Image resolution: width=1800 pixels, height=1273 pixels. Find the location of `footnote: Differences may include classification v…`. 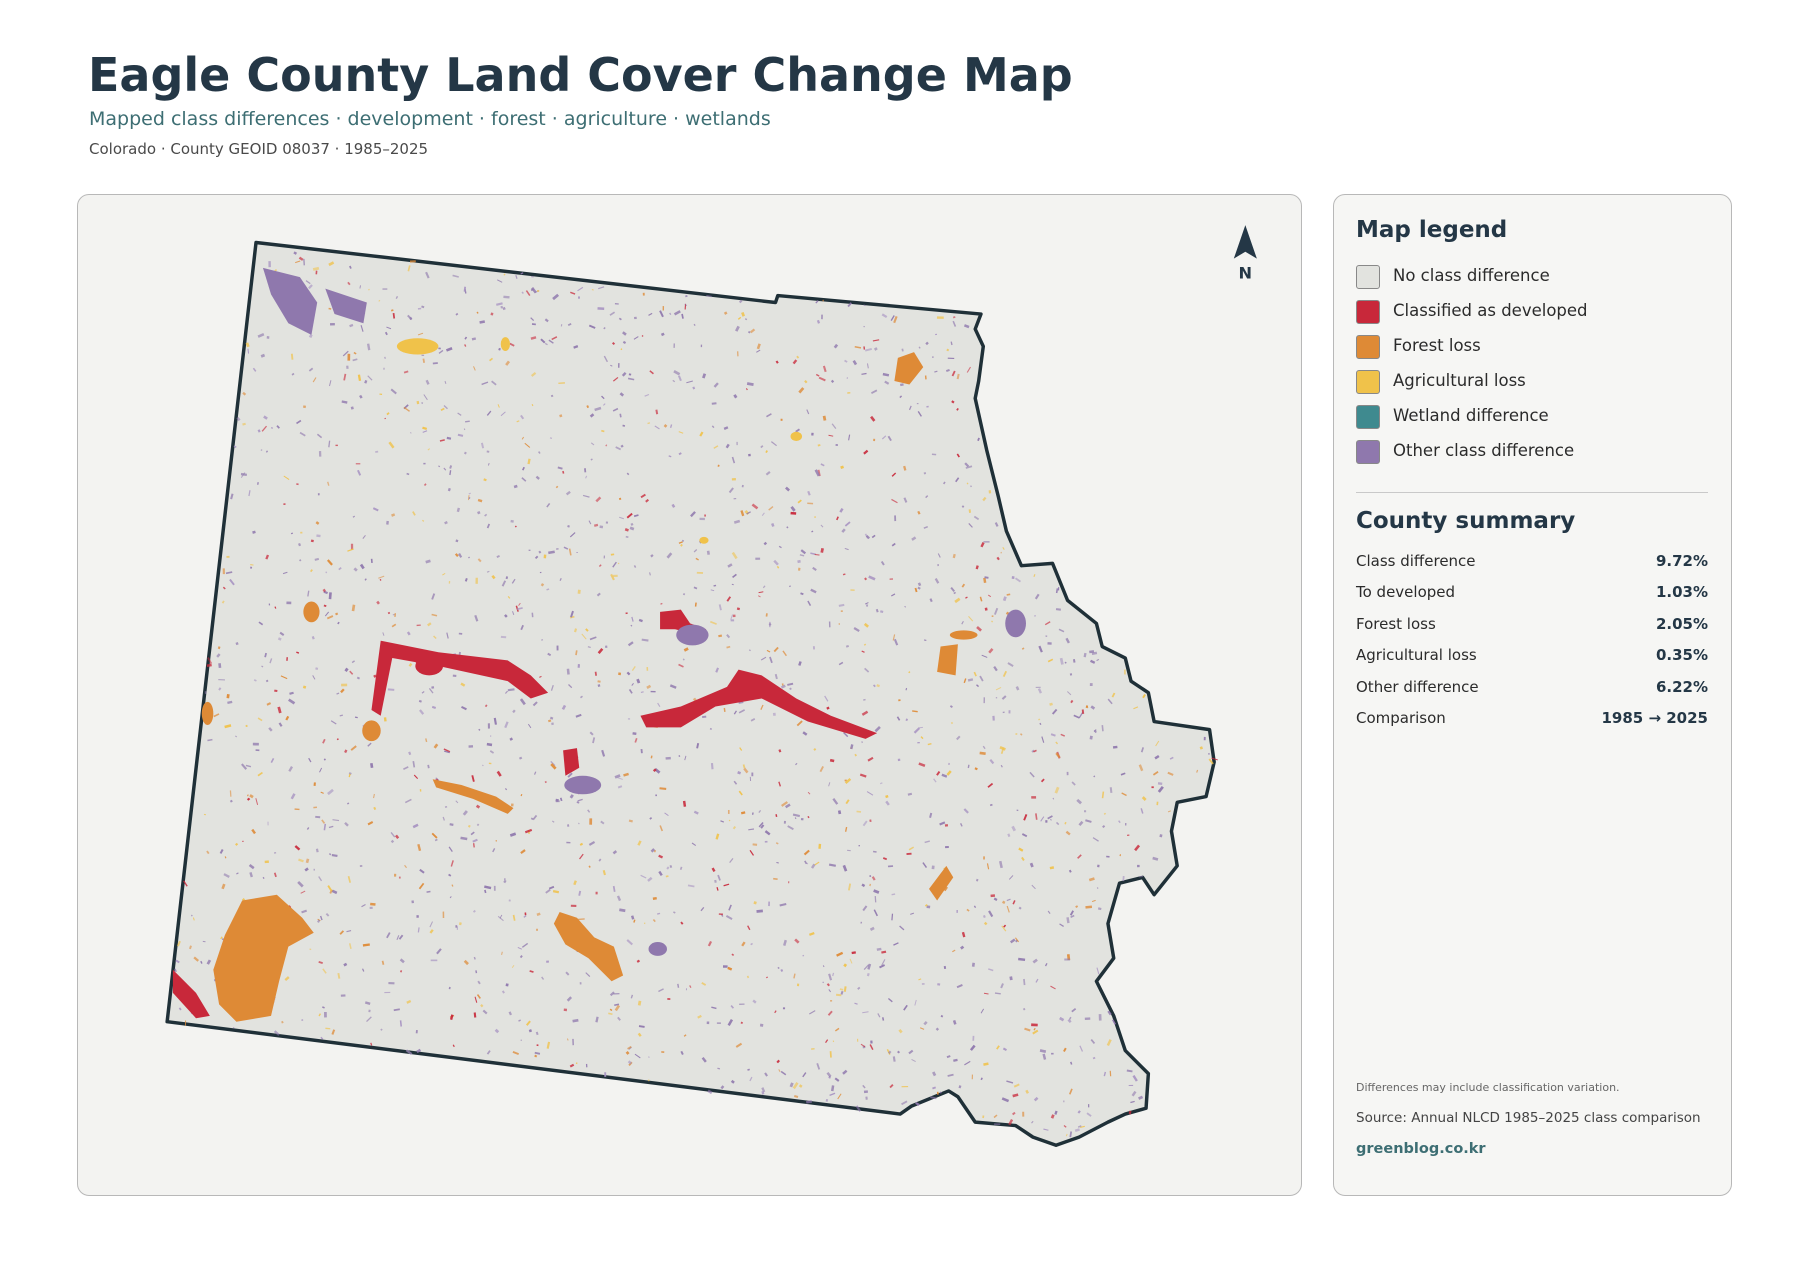

footnote: Differences may include classification v… is located at coordinates (1488, 1087).